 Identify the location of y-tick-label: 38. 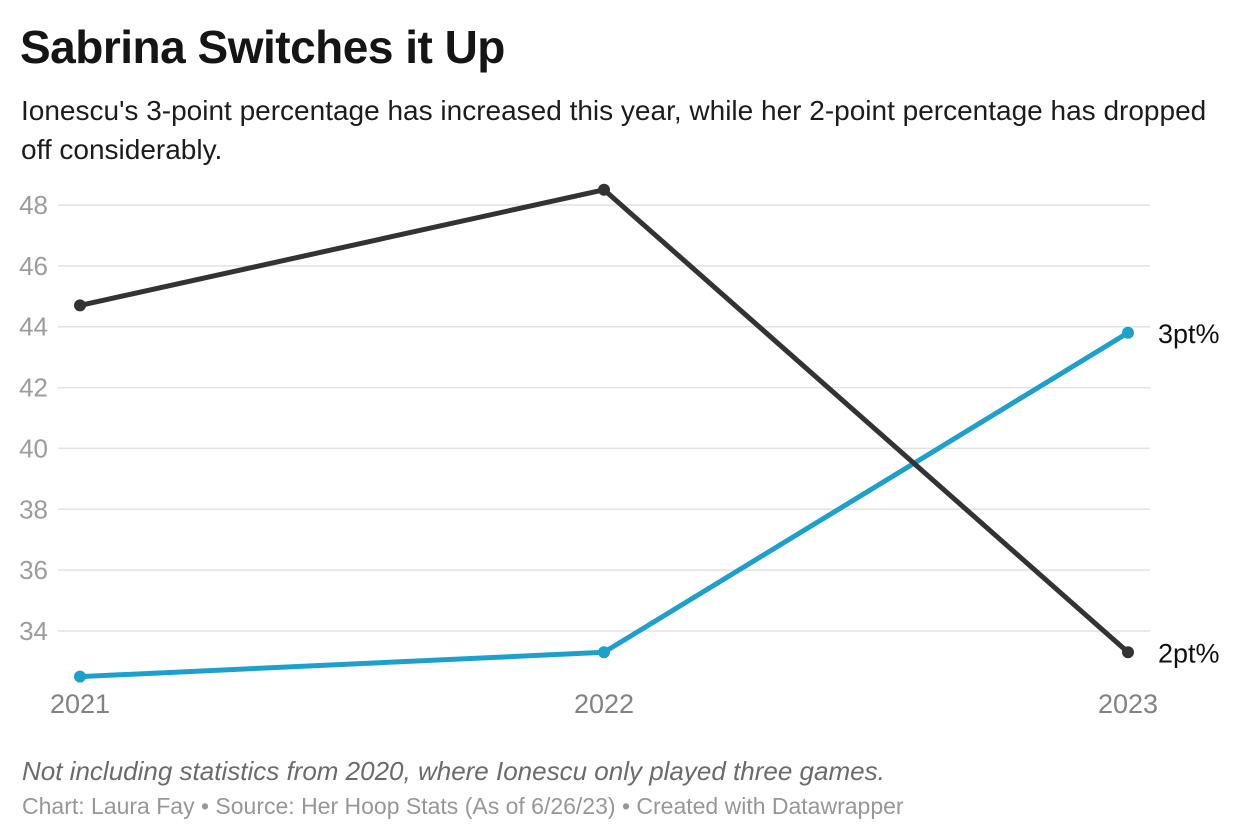
(33, 509).